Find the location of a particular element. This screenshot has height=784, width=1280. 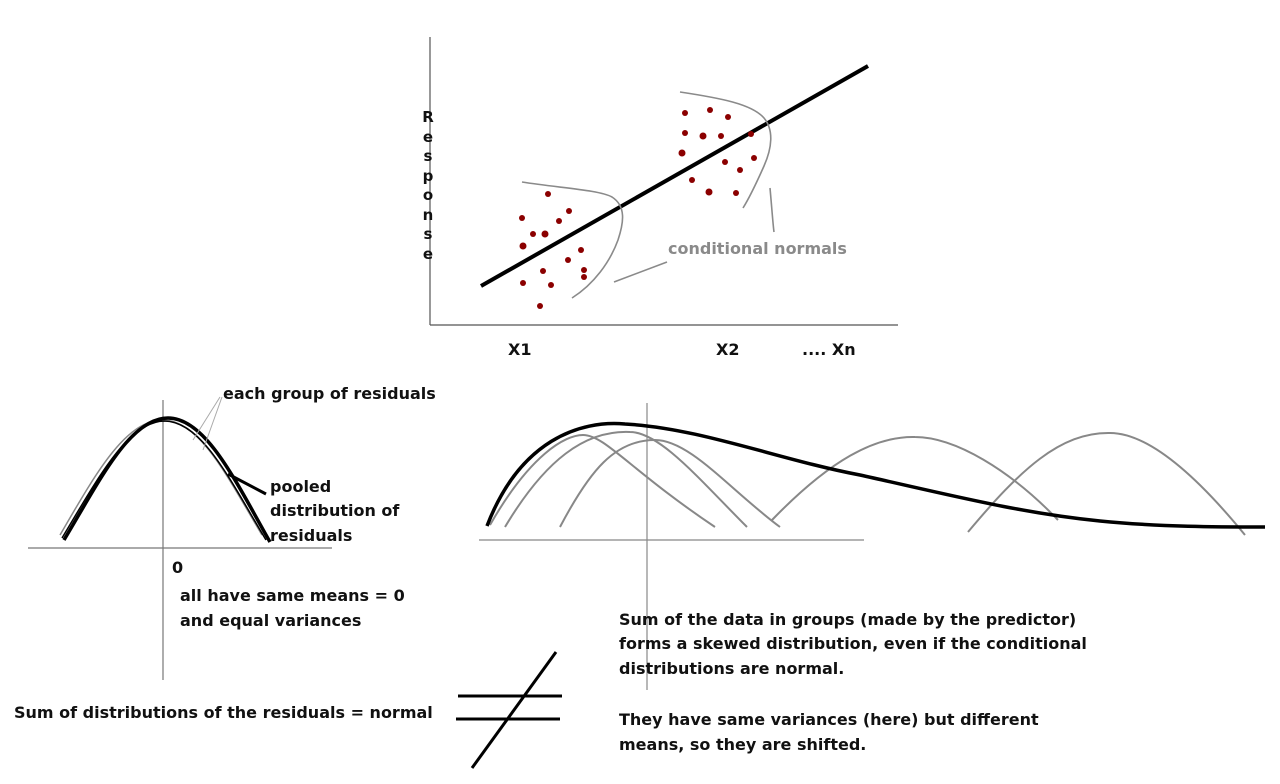

left-axes is located at coordinates (180, 540).